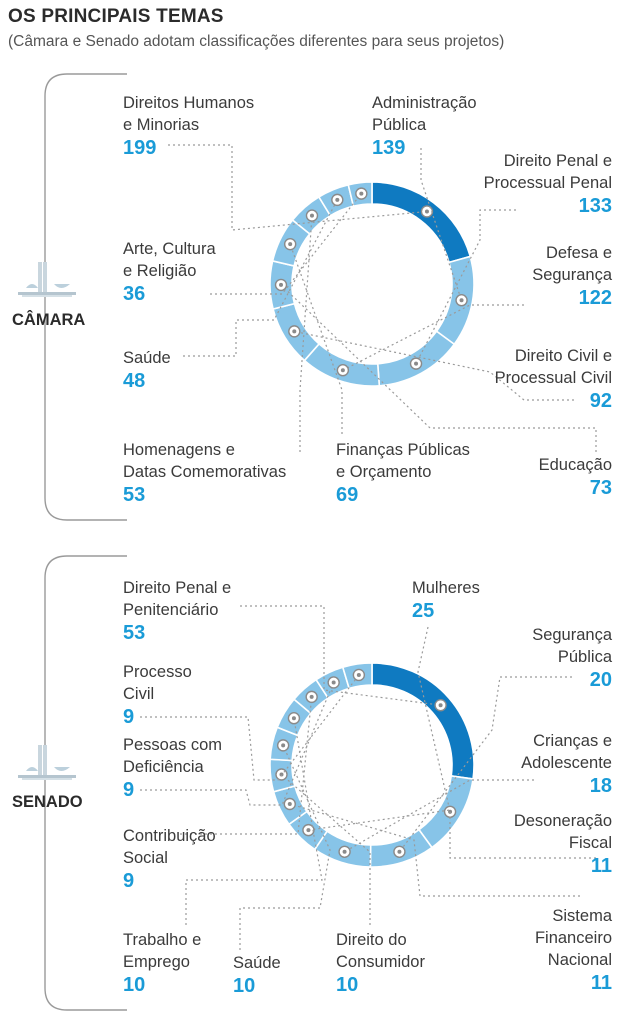 Image resolution: width=631 pixels, height=1024 pixels. I want to click on slice-label-text: Segurança Pública, so click(572, 646).